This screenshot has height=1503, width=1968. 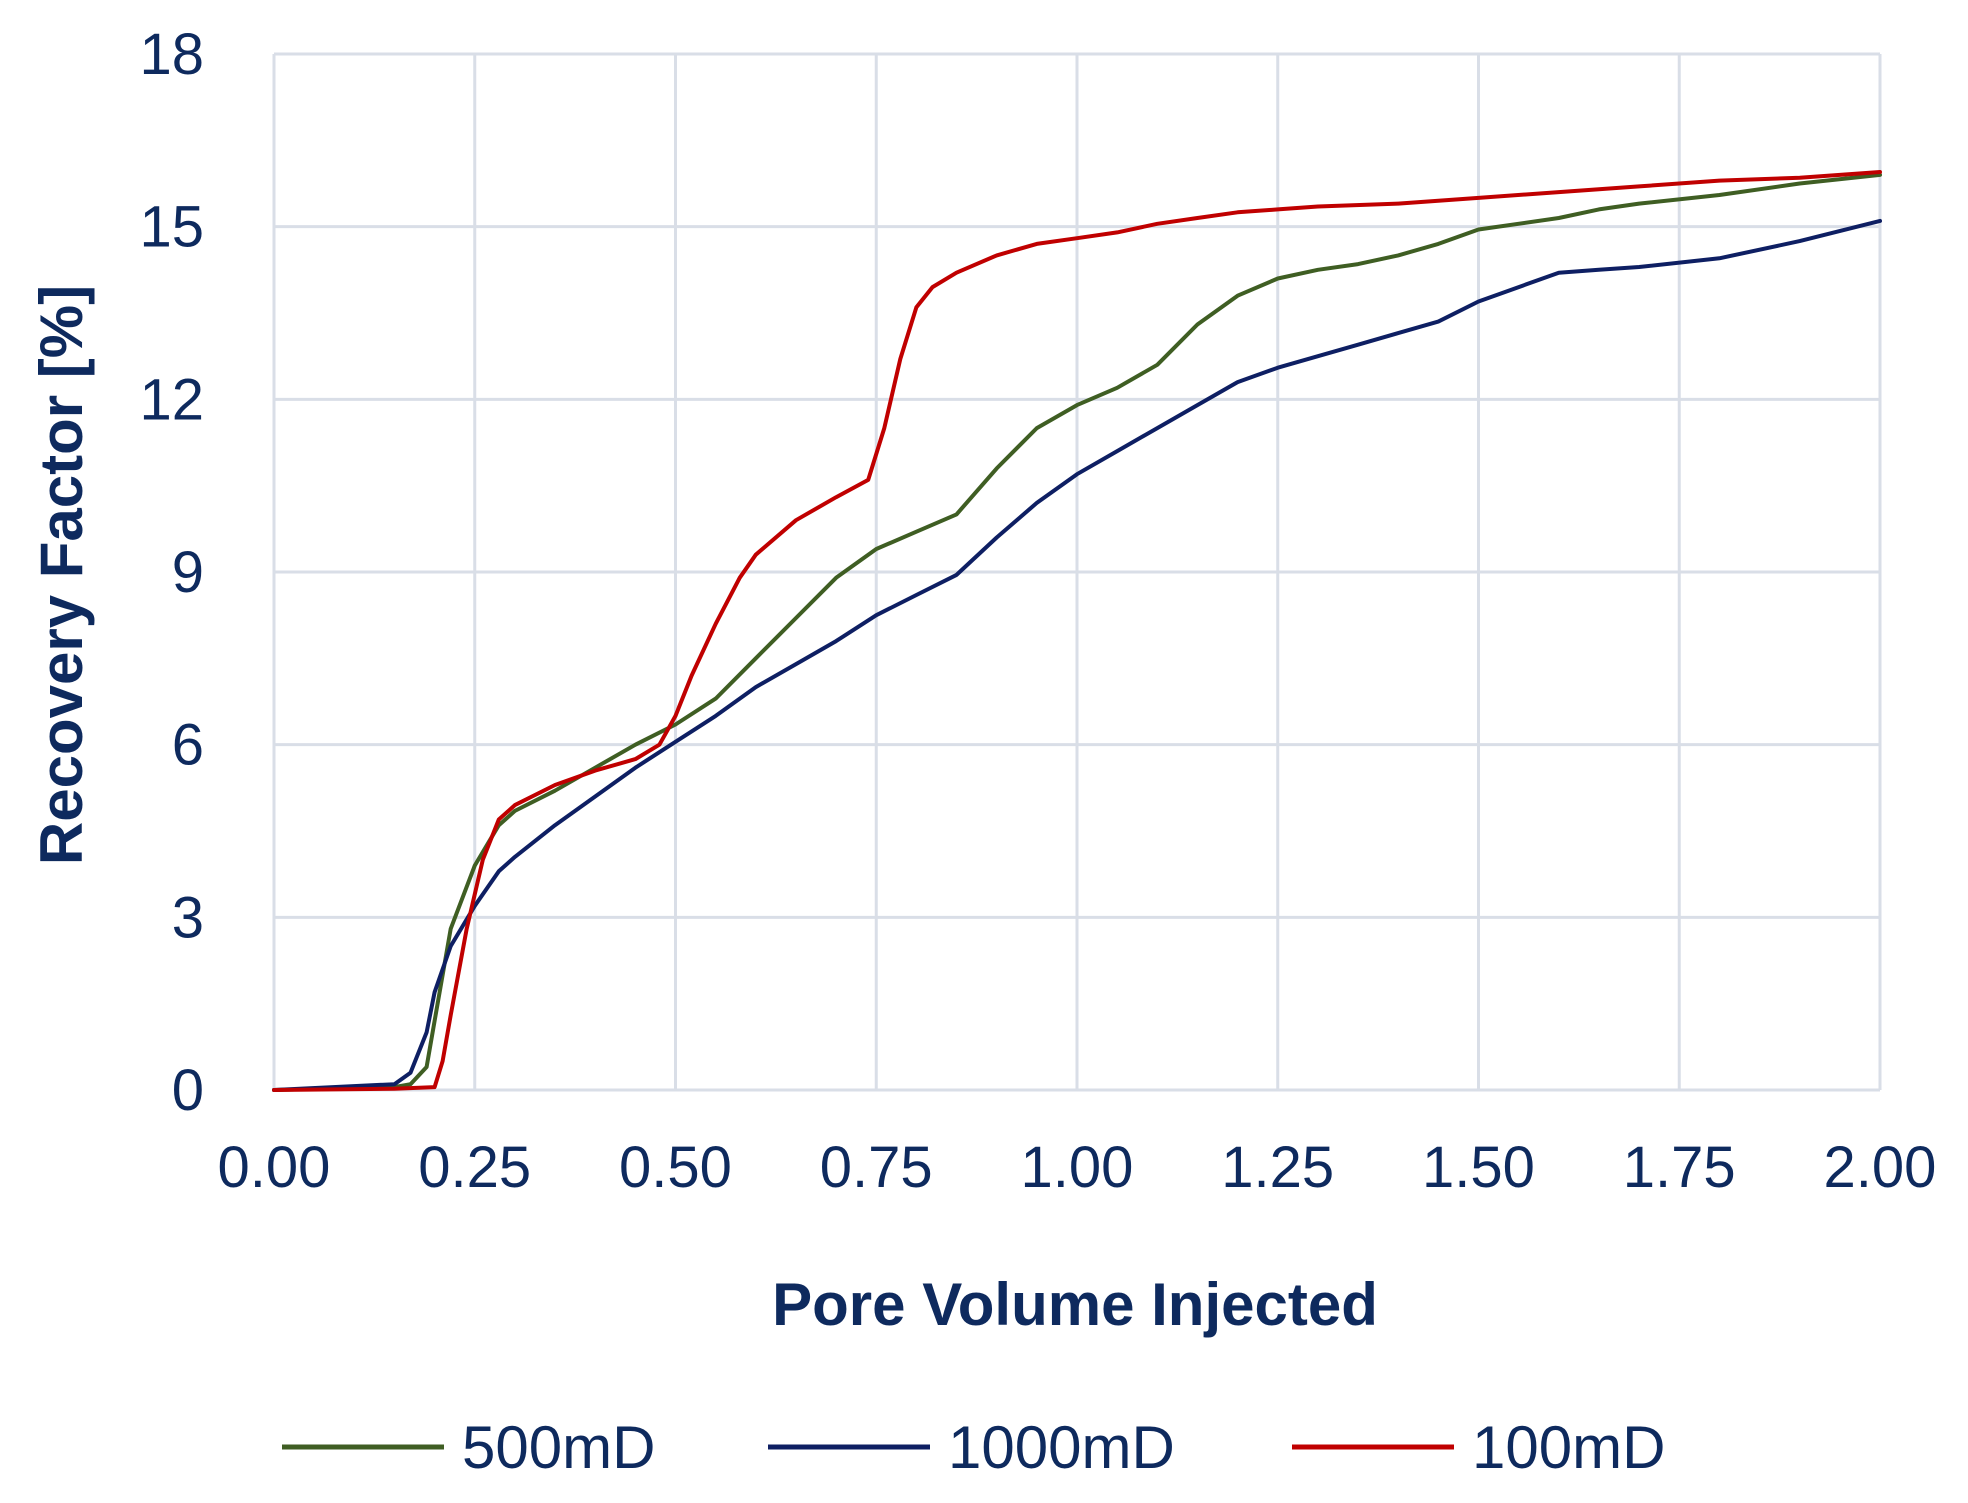 I want to click on x-tick-label: 2.00, so click(x=1880, y=1167).